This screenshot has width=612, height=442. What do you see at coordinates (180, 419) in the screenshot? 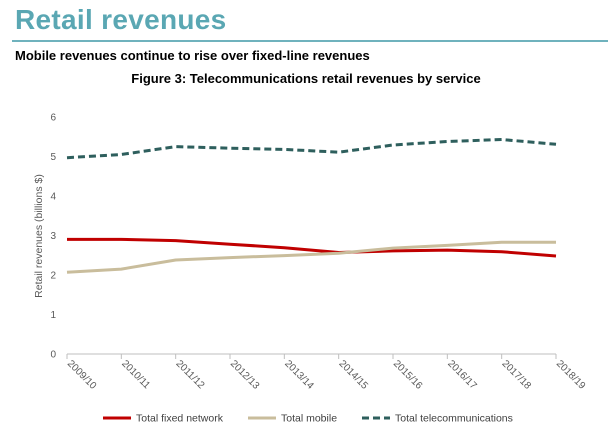
I see `legend-label: Total fixed network` at bounding box center [180, 419].